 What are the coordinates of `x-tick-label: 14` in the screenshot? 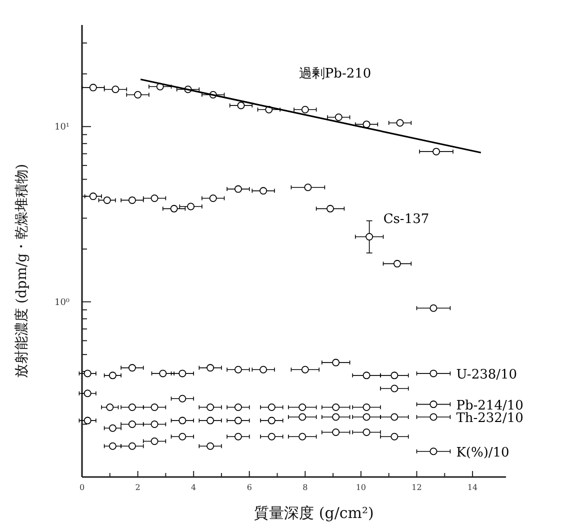 It's located at (472, 487).